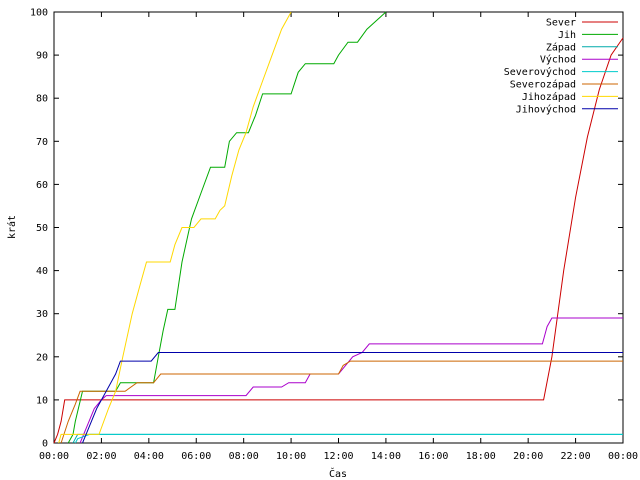 The image size is (640, 480). What do you see at coordinates (42, 99) in the screenshot?
I see `y-tick-label: 80` at bounding box center [42, 99].